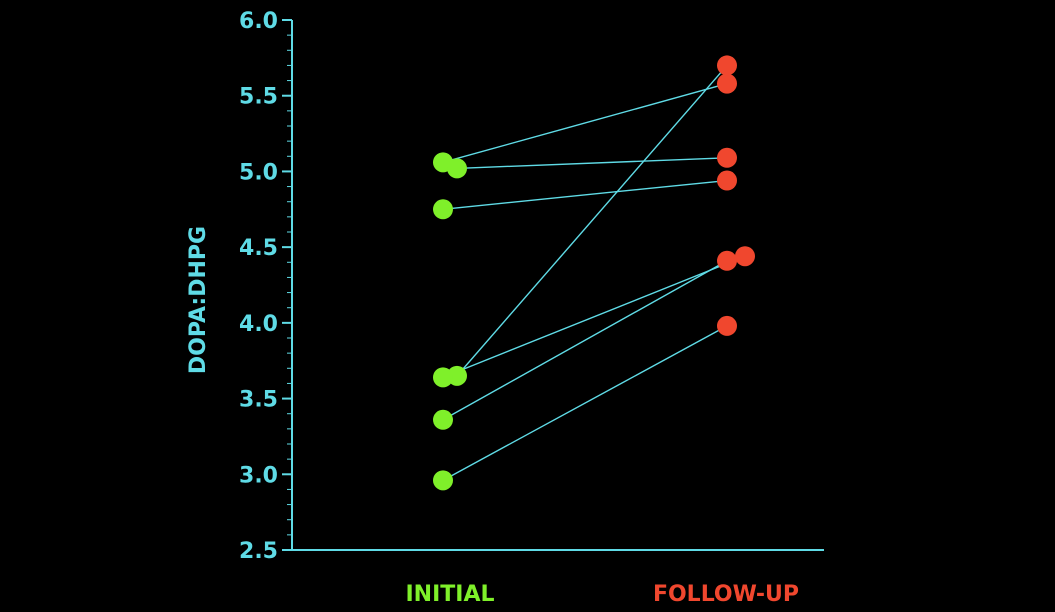 The height and width of the screenshot is (612, 1055). Describe the element at coordinates (258, 400) in the screenshot. I see `y-tick-label: 3.5` at that location.